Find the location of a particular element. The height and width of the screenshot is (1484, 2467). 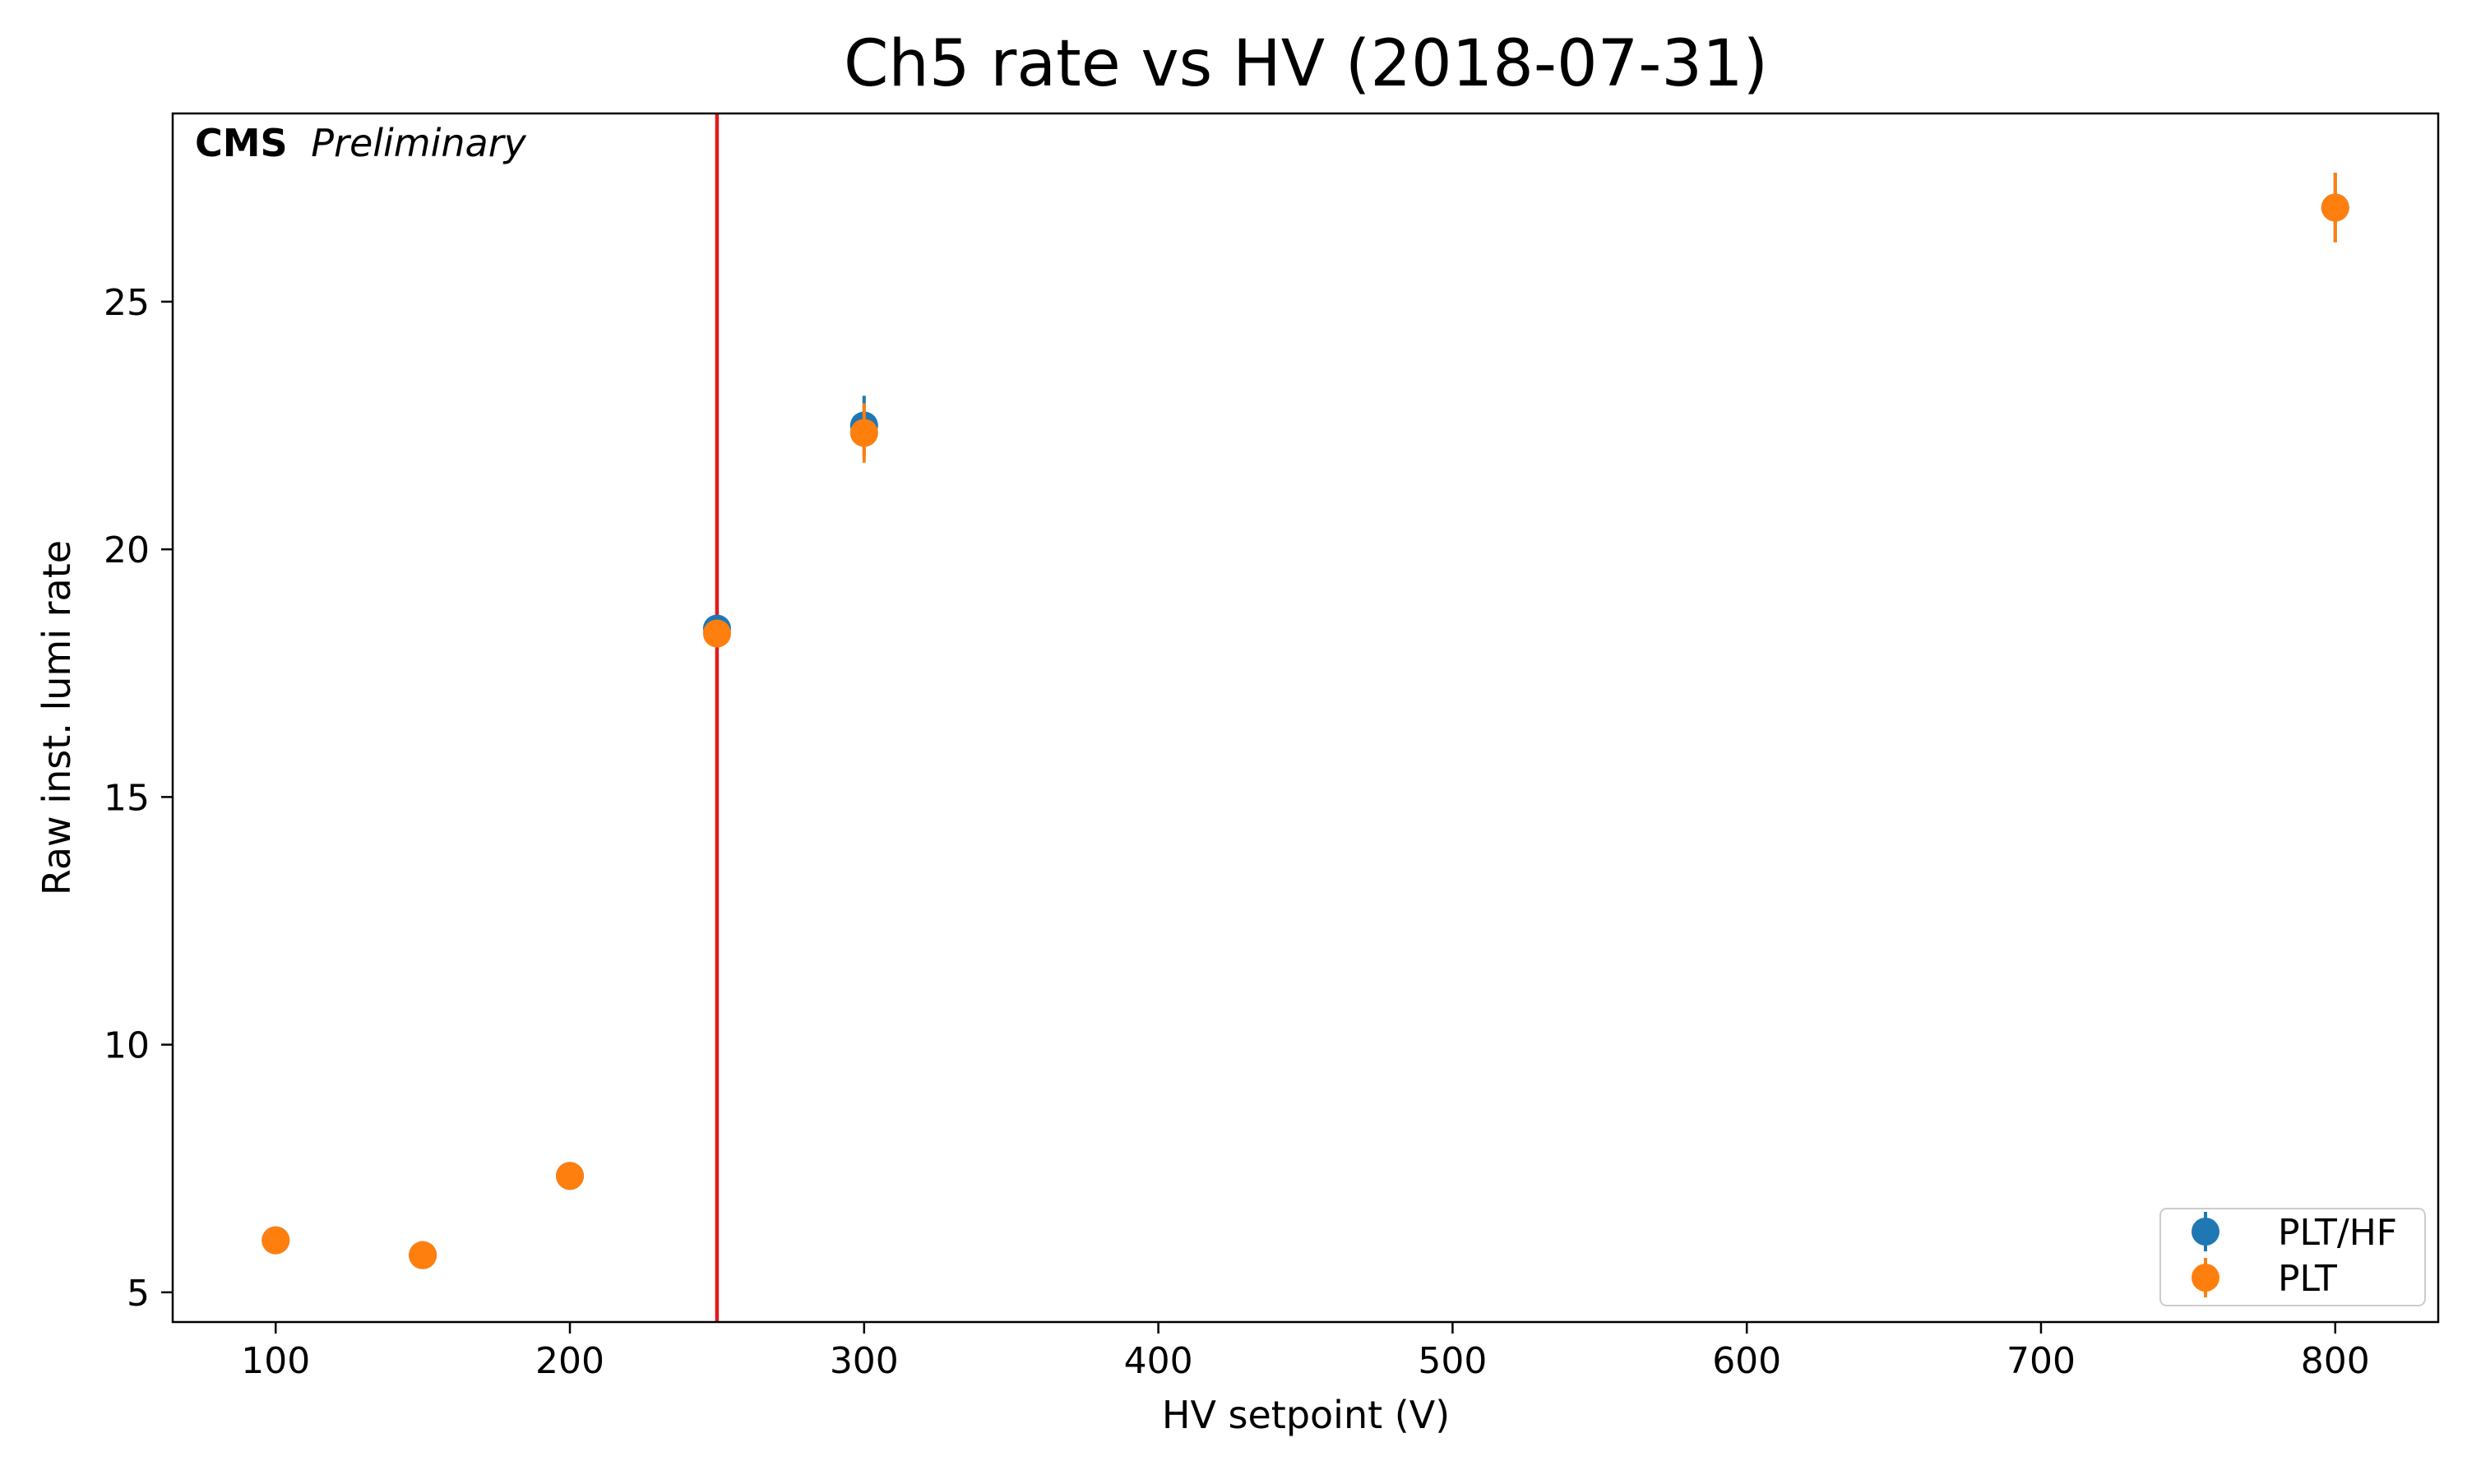

legend-item: PLT is located at coordinates (2264, 1279).